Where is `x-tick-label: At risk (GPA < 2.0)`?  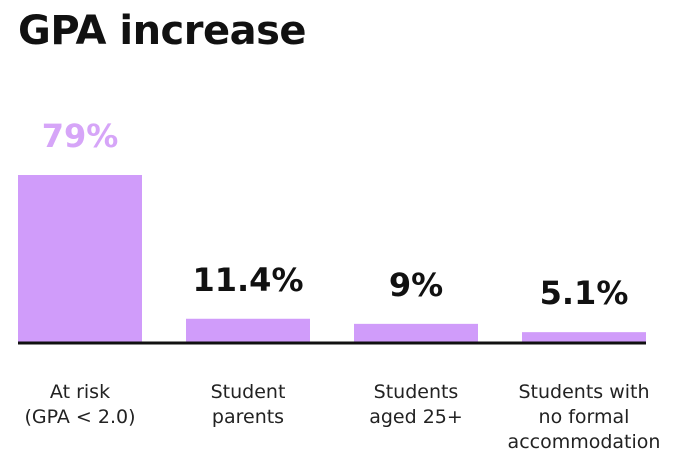 x-tick-label: At risk (GPA < 2.0) is located at coordinates (80, 404).